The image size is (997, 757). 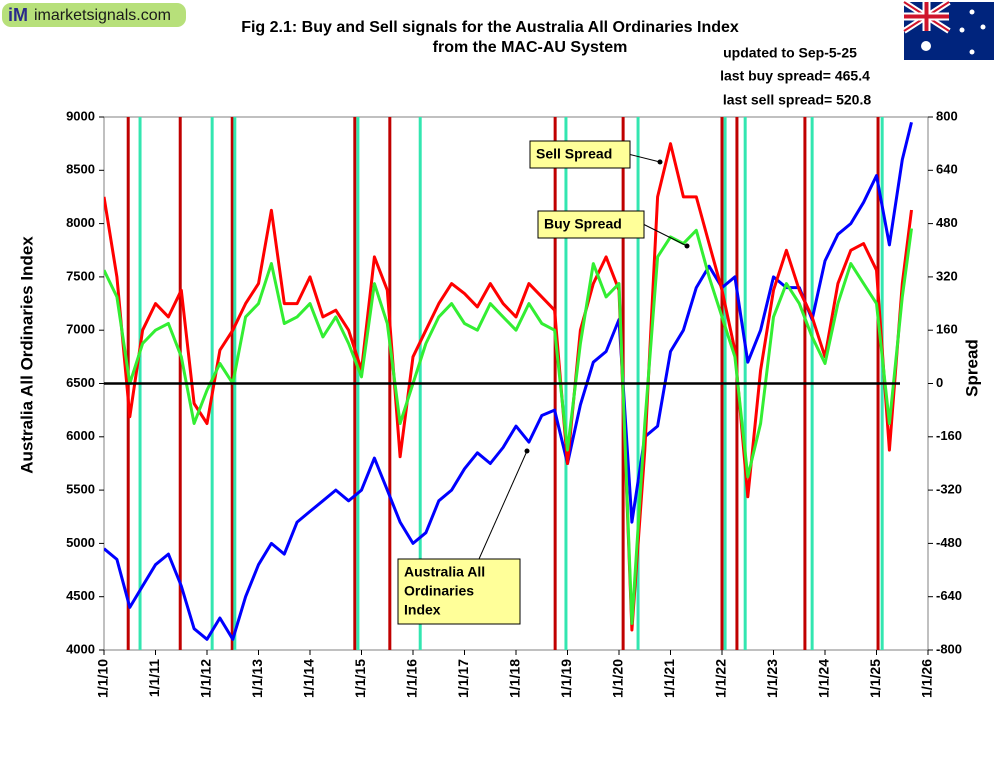 I want to click on x-tick-label: 1/1/15, so click(x=360, y=678).